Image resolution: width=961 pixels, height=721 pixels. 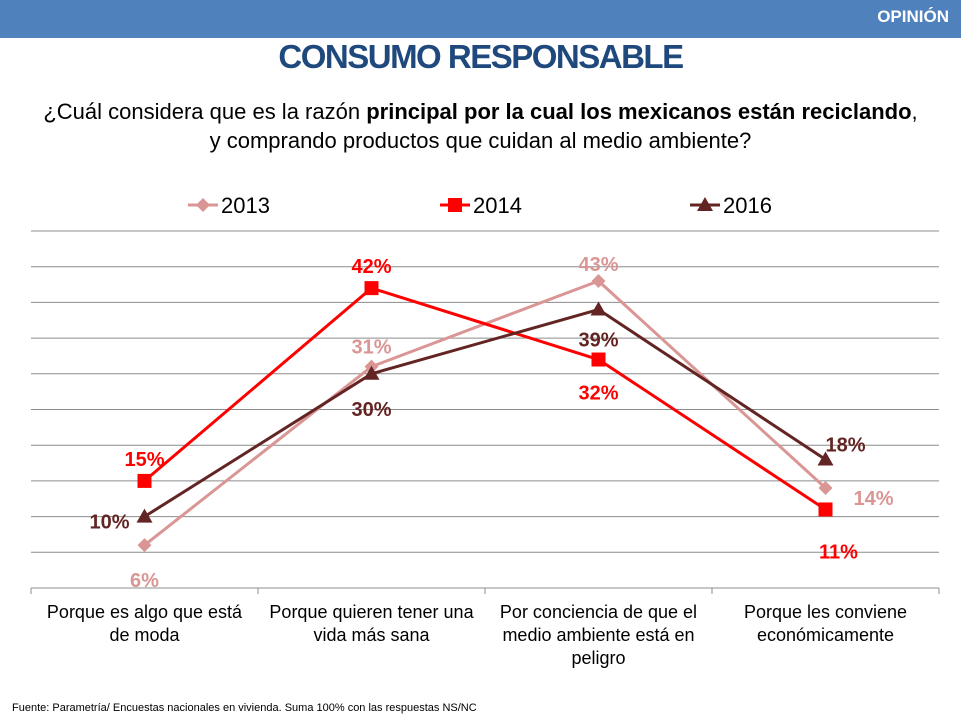 I want to click on data-label: 39%, so click(x=598, y=341).